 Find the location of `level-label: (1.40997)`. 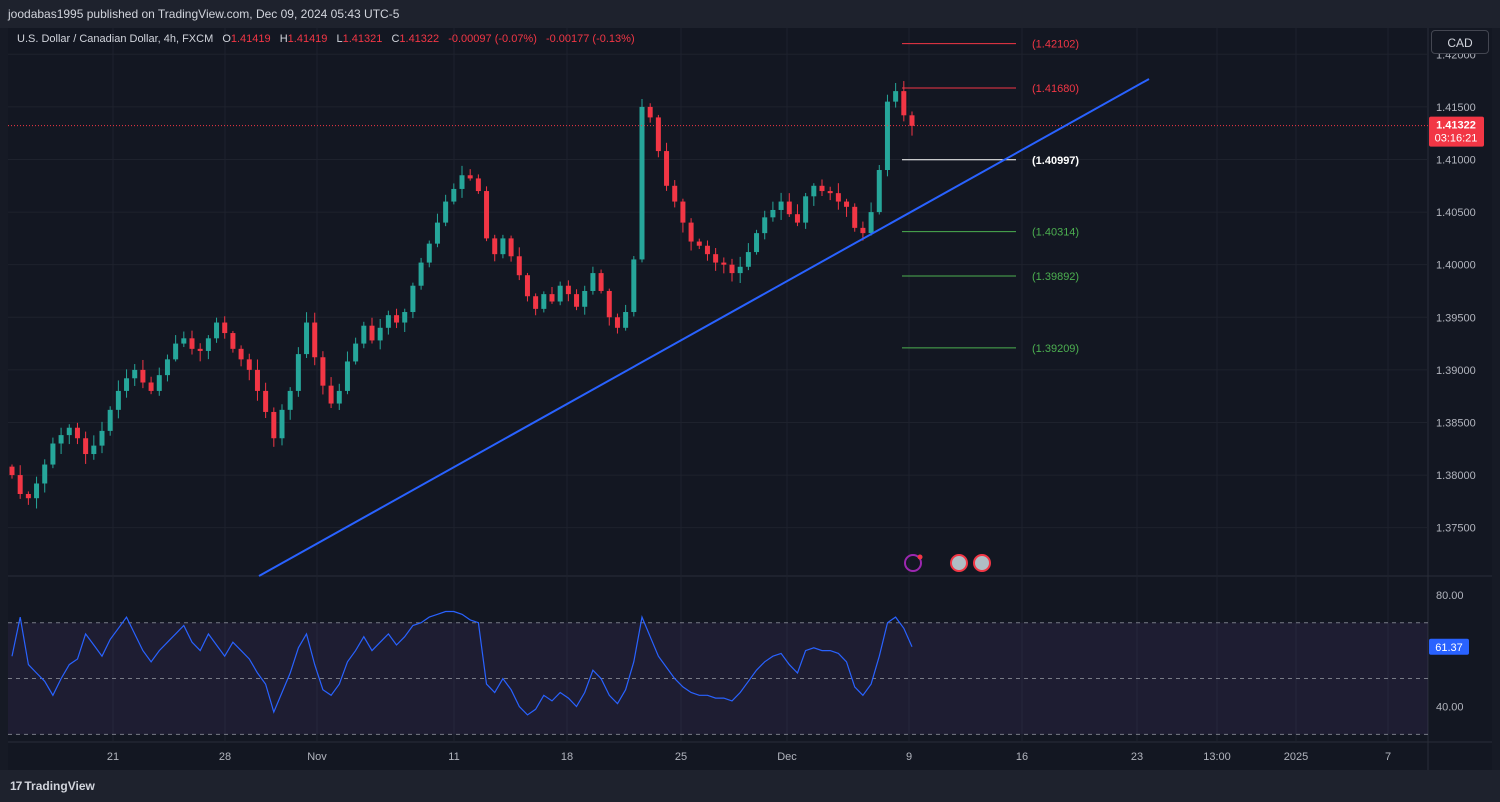

level-label: (1.40997) is located at coordinates (1055, 161).